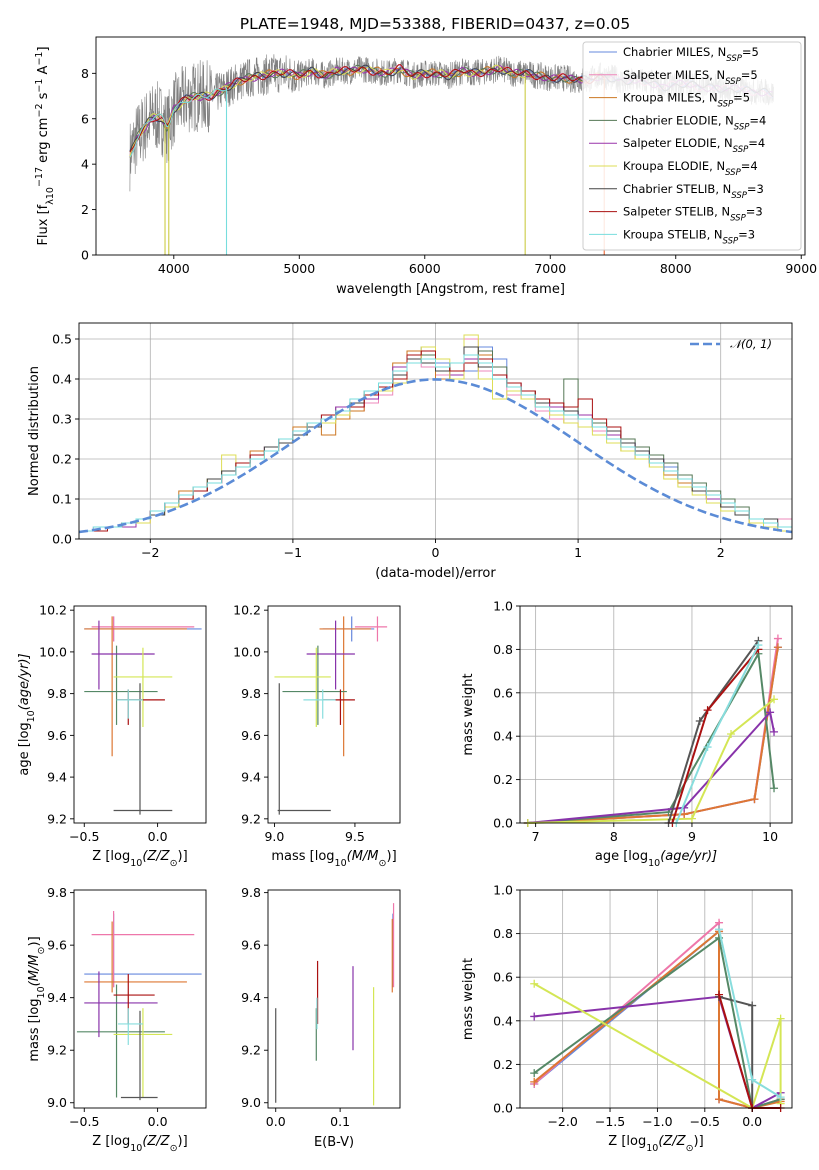  What do you see at coordinates (293, 552) in the screenshot?
I see `x-tick-label: −1` at bounding box center [293, 552].